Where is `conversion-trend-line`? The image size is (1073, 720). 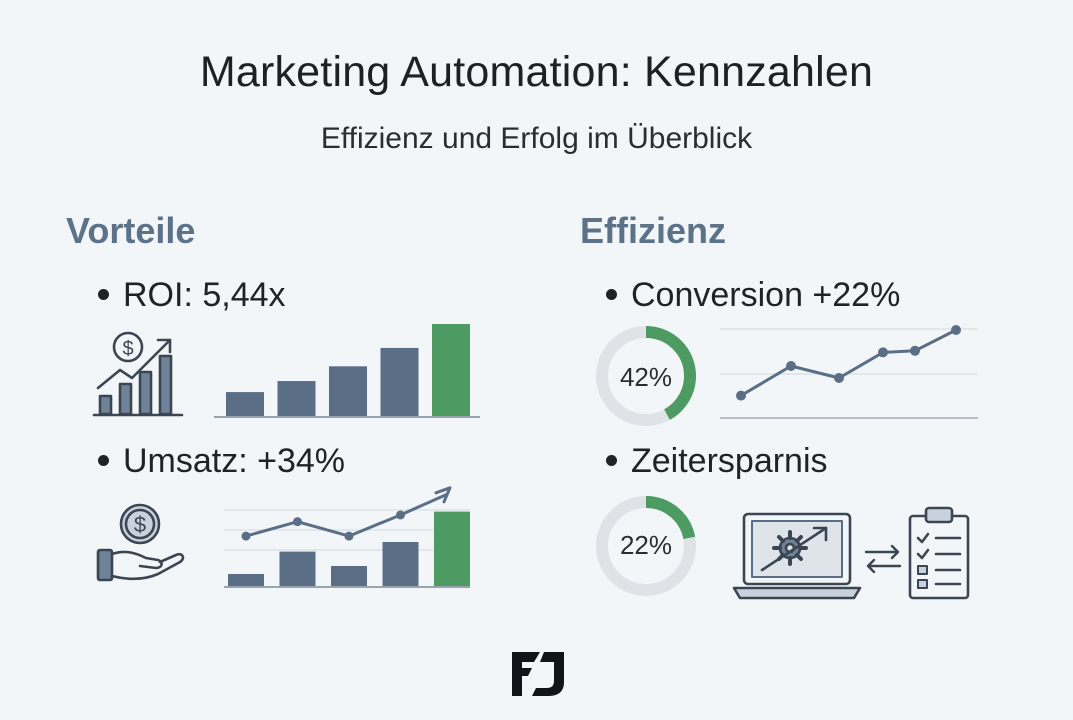 conversion-trend-line is located at coordinates (848, 362).